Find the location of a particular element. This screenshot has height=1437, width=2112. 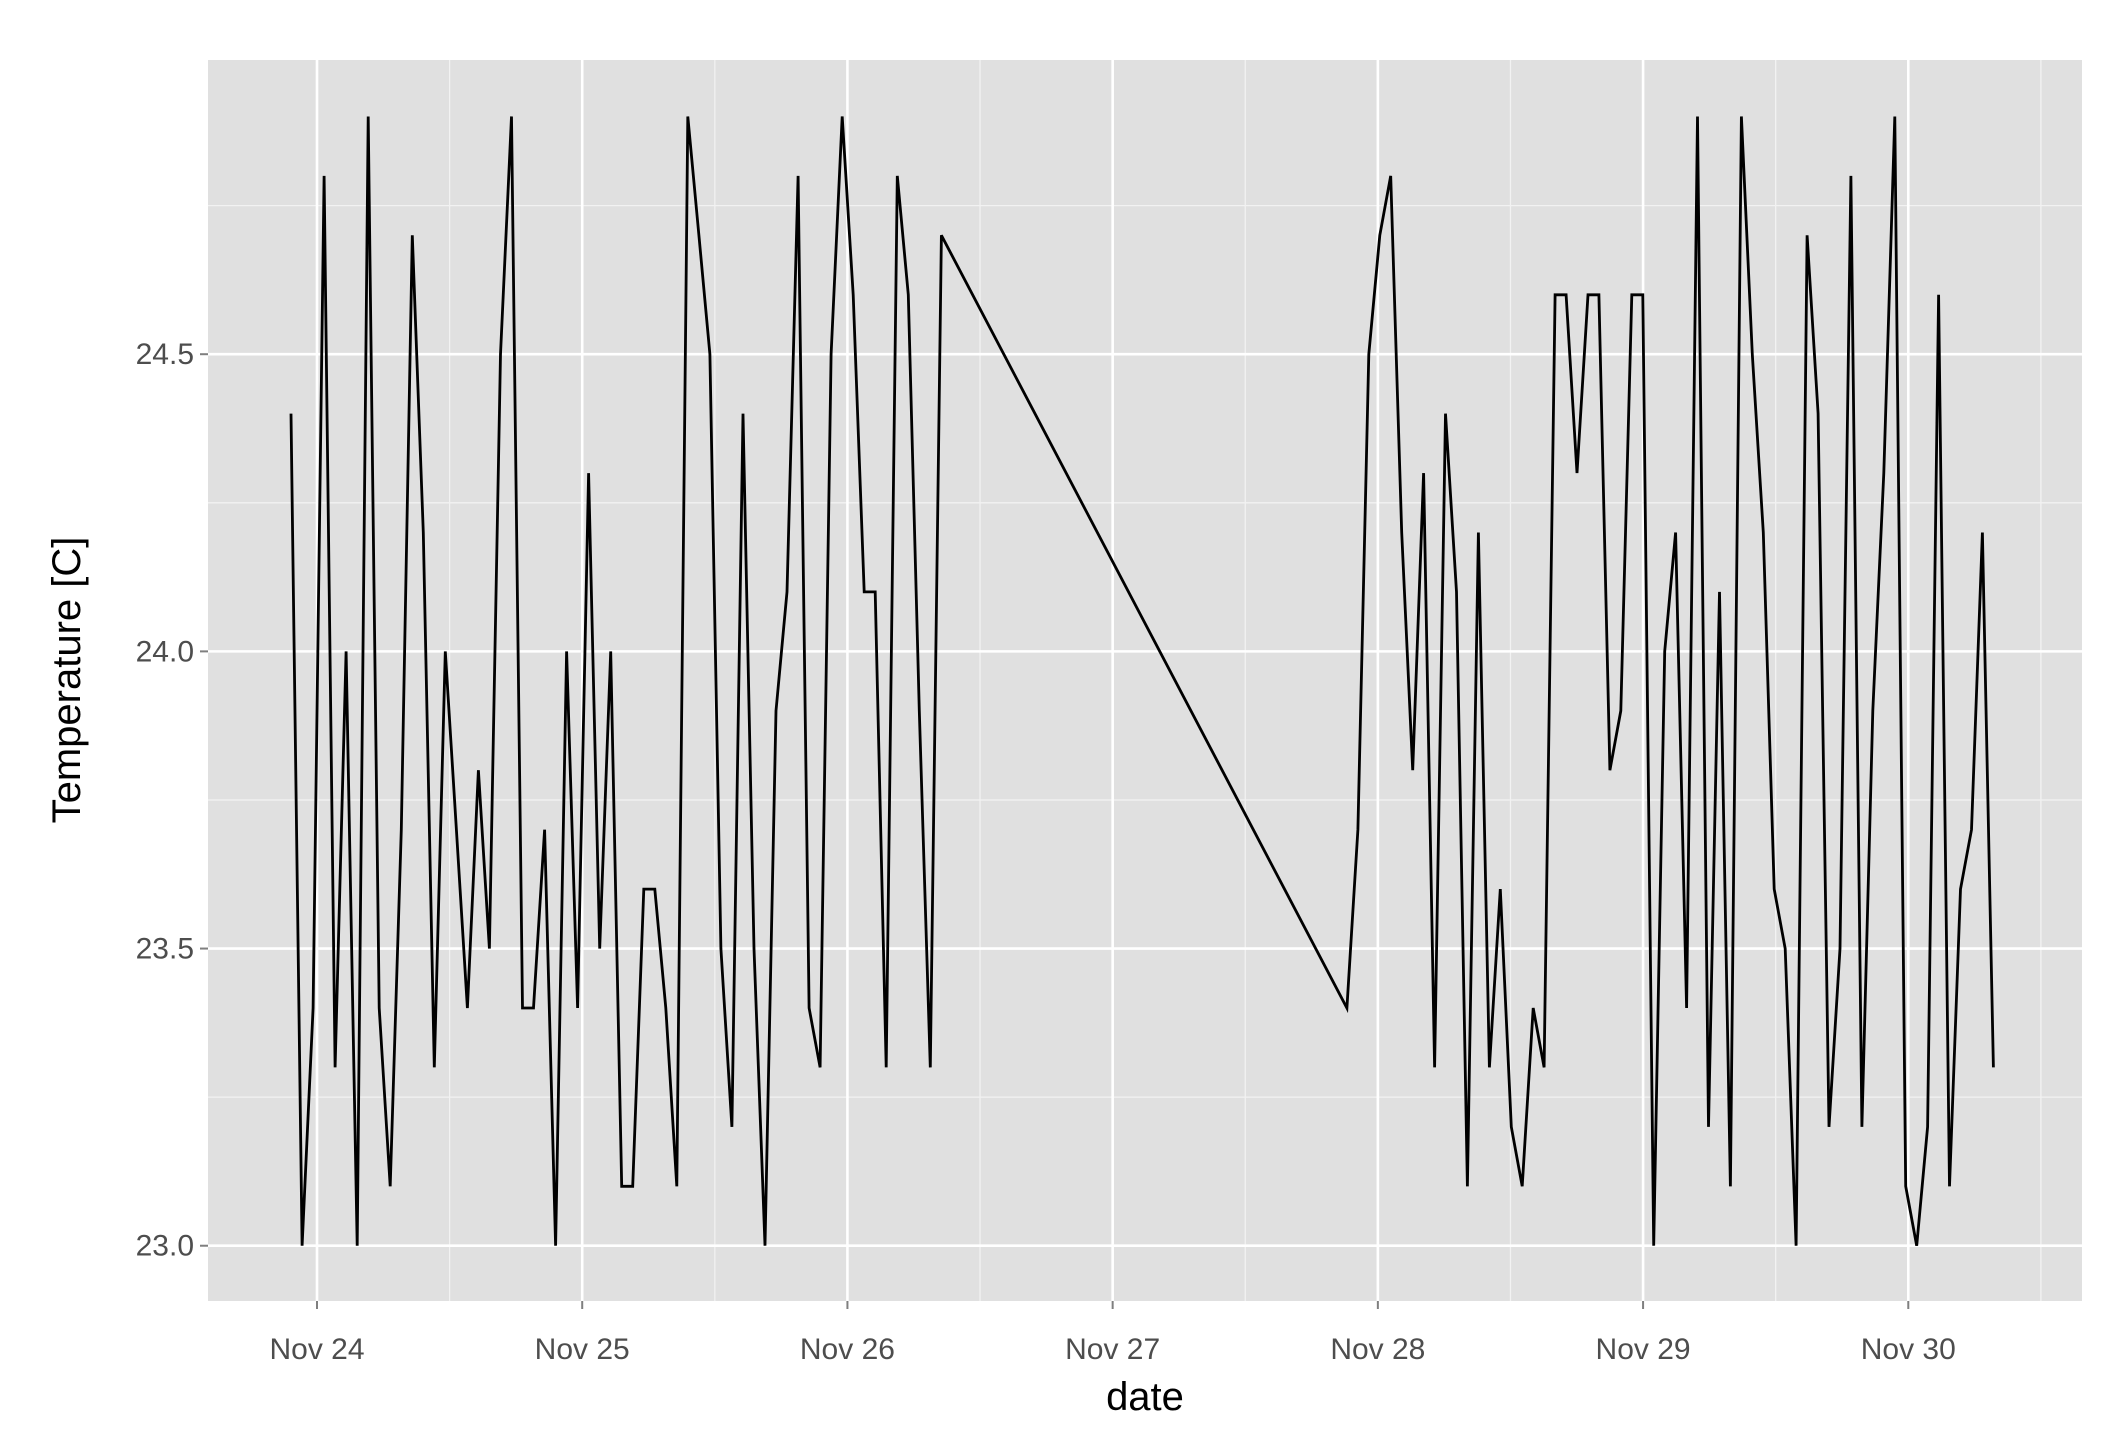

y-tick-label: 23.5 is located at coordinates (165, 949).